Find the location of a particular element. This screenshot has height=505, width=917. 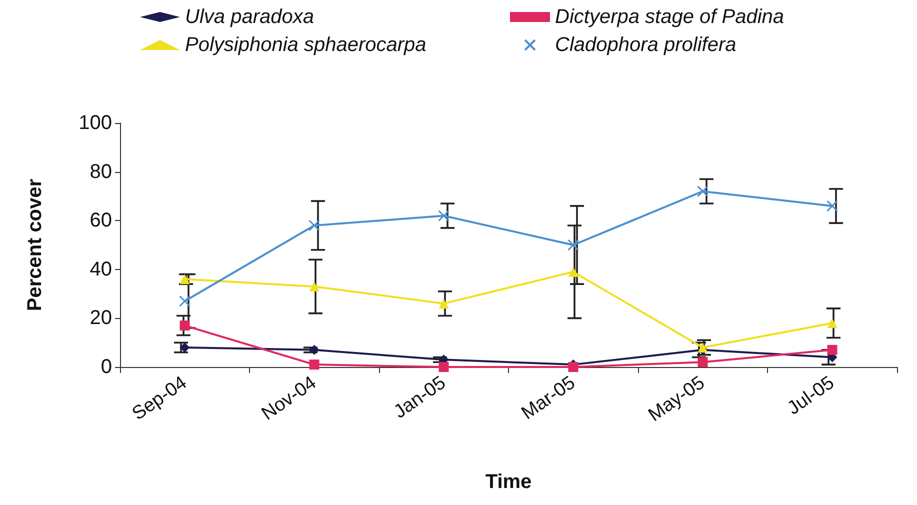

legend-label: Cladophora prolifera is located at coordinates (645, 45).